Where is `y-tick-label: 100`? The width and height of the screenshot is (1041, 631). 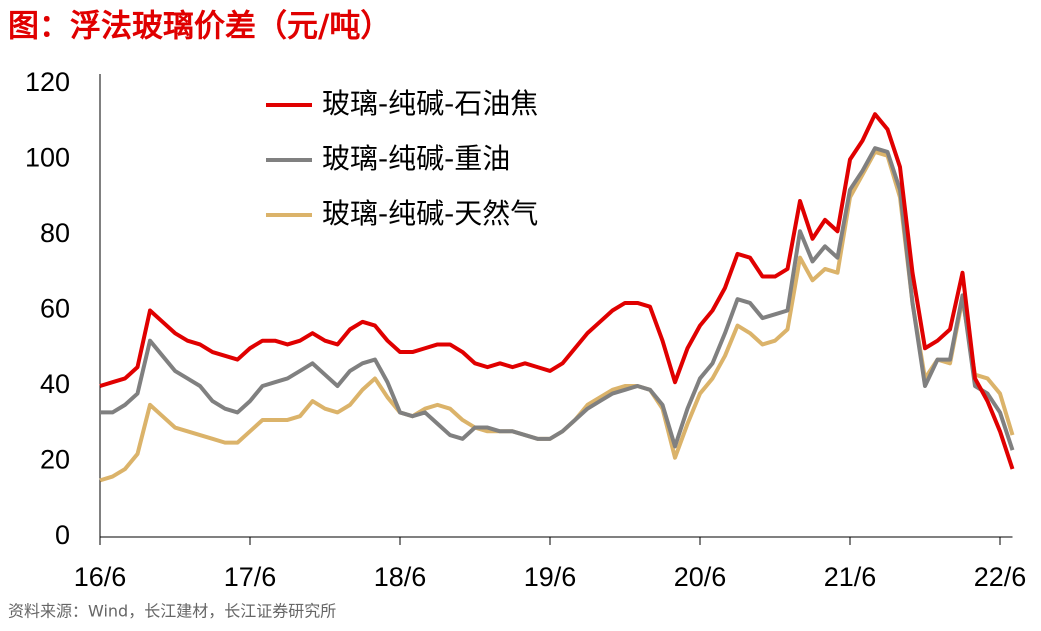
y-tick-label: 100 is located at coordinates (47, 158).